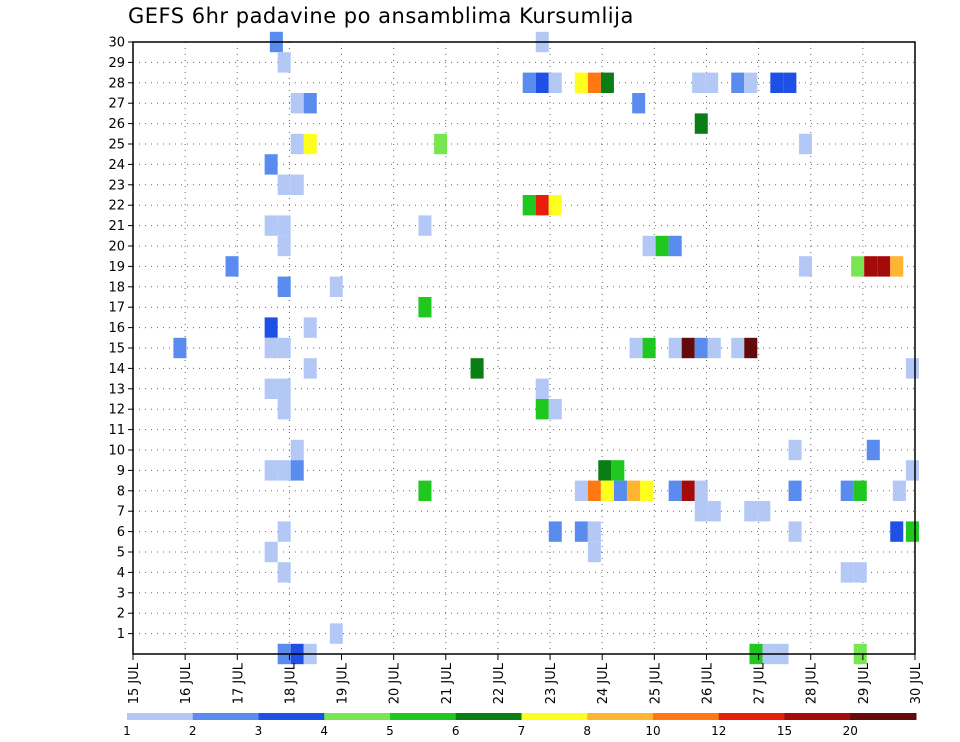  Describe the element at coordinates (193, 731) in the screenshot. I see `colorbar-label: 2` at that location.